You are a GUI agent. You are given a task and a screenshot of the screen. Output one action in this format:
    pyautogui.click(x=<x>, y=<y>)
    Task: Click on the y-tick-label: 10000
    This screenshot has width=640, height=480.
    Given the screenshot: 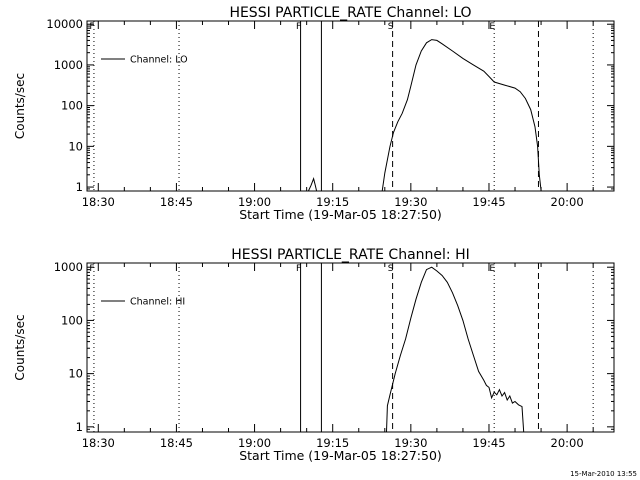 What is the action you would take?
    pyautogui.click(x=64, y=24)
    